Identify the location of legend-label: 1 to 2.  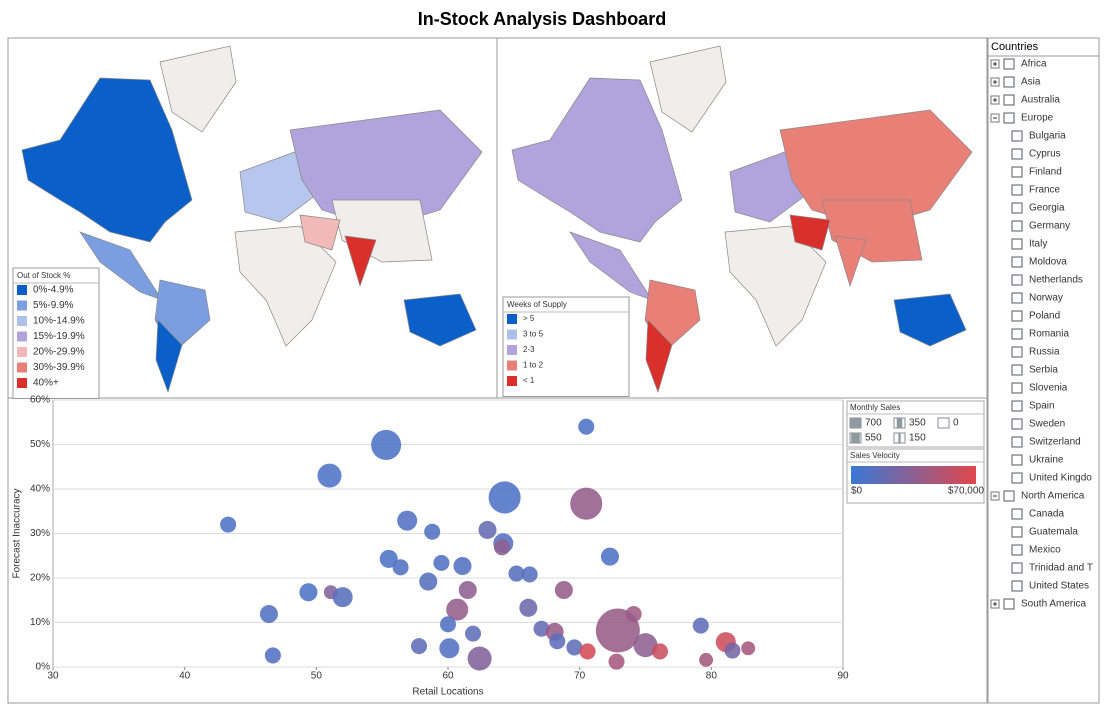
(533, 365).